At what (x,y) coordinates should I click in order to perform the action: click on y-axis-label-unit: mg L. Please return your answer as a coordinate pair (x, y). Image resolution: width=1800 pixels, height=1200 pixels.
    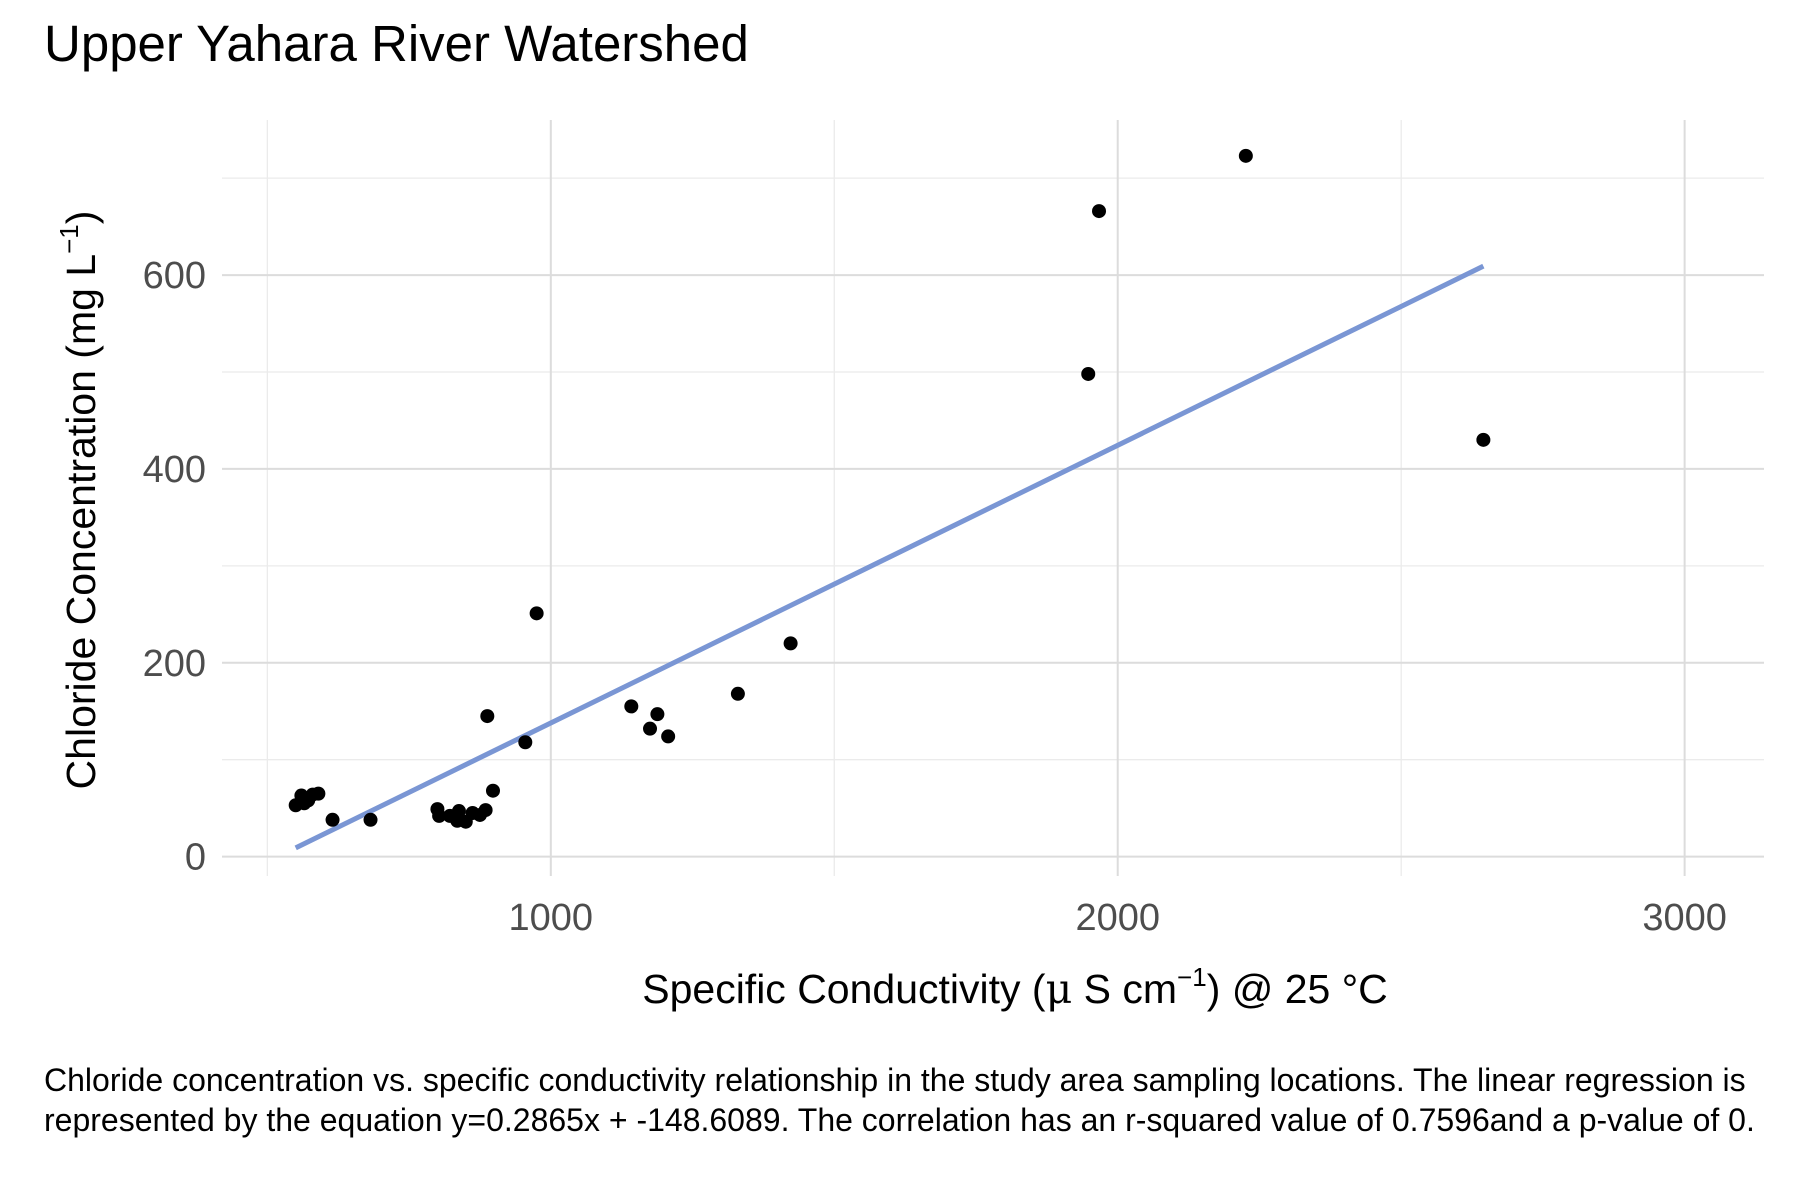
    Looking at the image, I should click on (81, 299).